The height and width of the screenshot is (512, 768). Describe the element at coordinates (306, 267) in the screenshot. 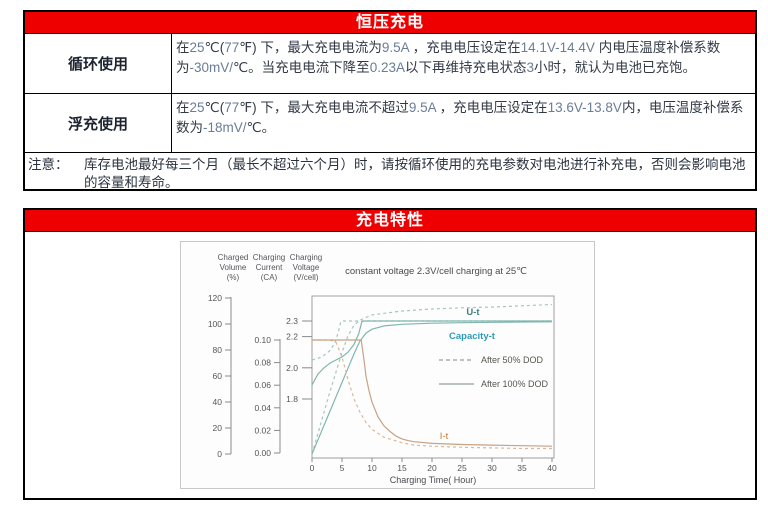

I see `svg-text: Voltage` at that location.